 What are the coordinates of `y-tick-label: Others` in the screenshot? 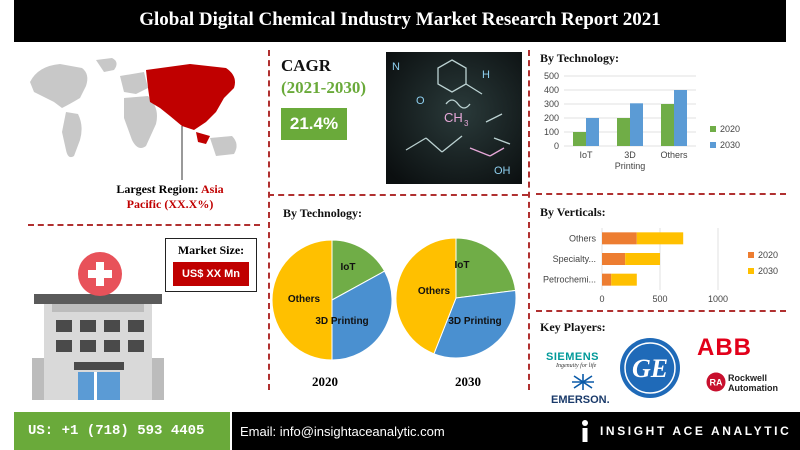 It's located at (583, 238).